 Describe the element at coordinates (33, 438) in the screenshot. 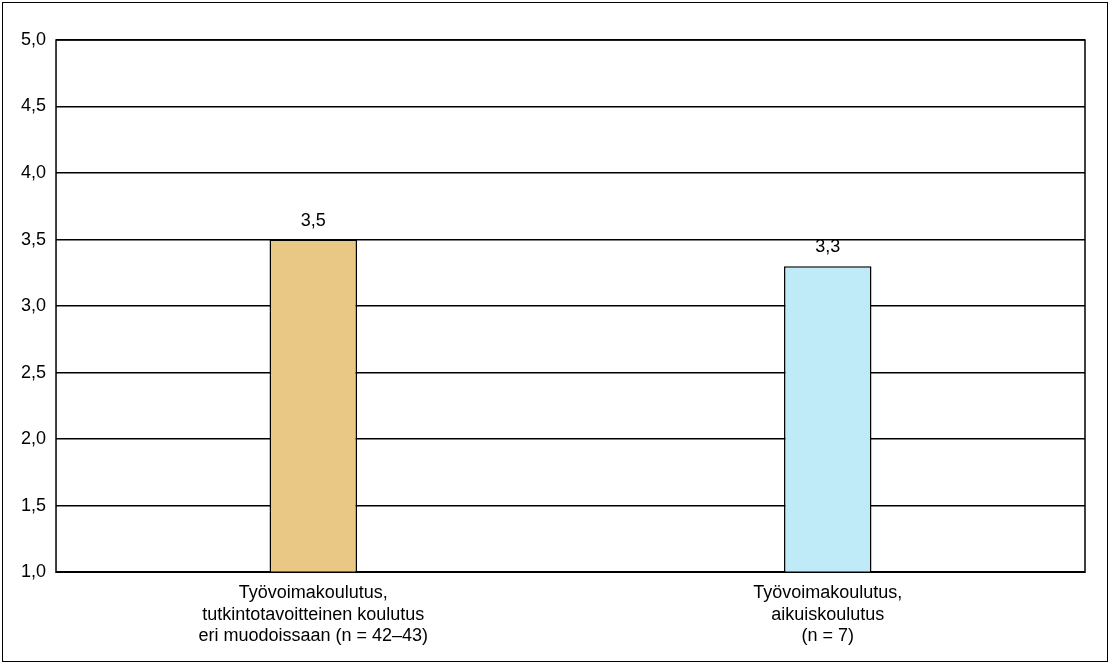

I see `y-tick-label: 2,0` at that location.